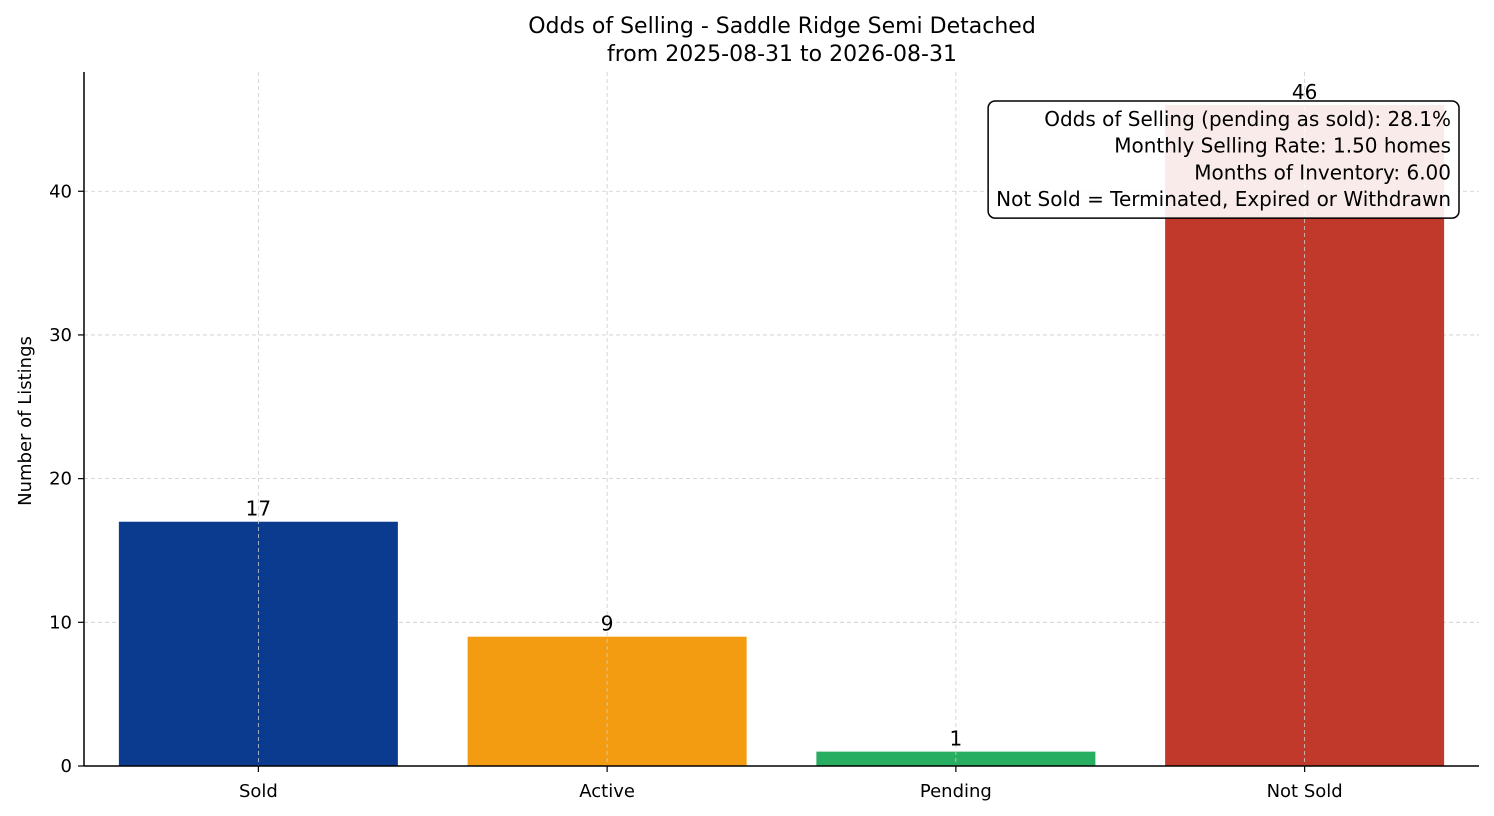 The width and height of the screenshot is (1494, 816). Describe the element at coordinates (66, 766) in the screenshot. I see `y-tick-label: 0` at that location.